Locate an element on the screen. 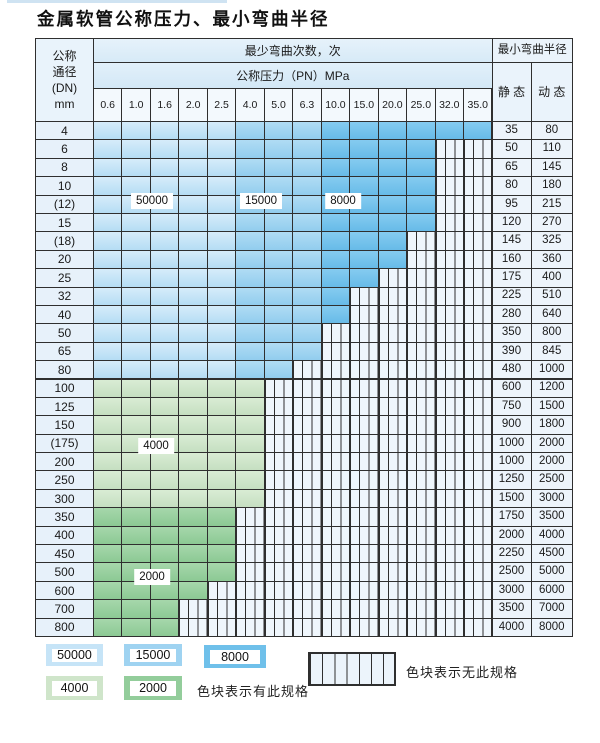  dn-cell: 800 is located at coordinates (64, 627).